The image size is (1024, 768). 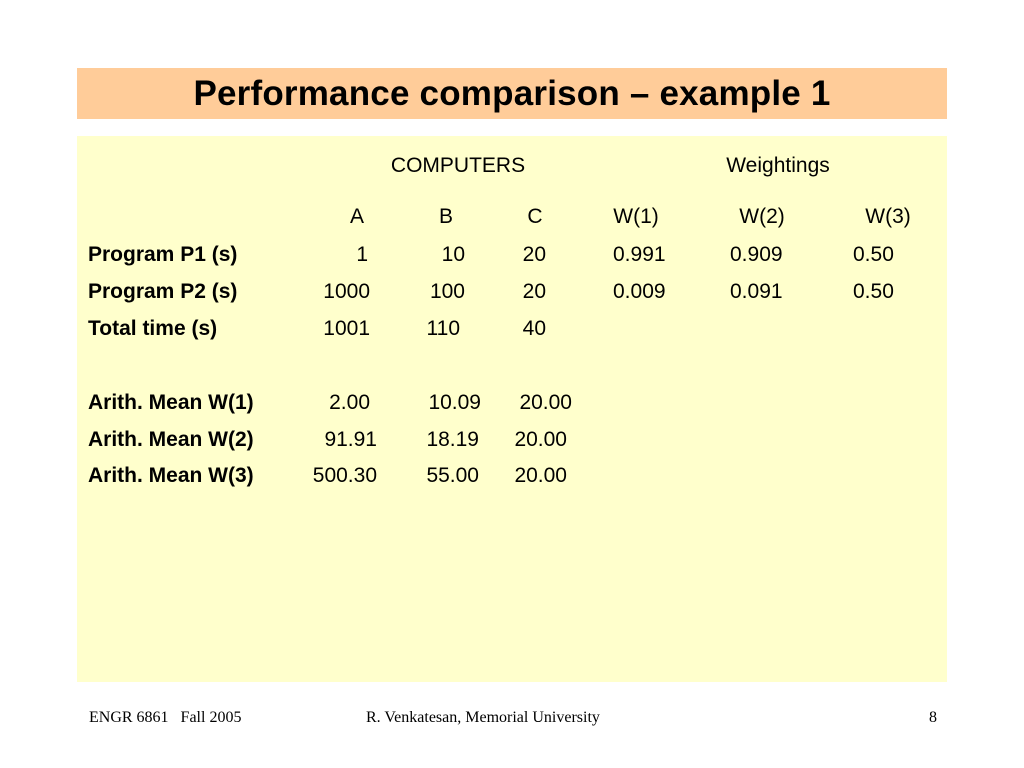 I want to click on cell-p1-w1: 0.991, so click(x=639, y=254).